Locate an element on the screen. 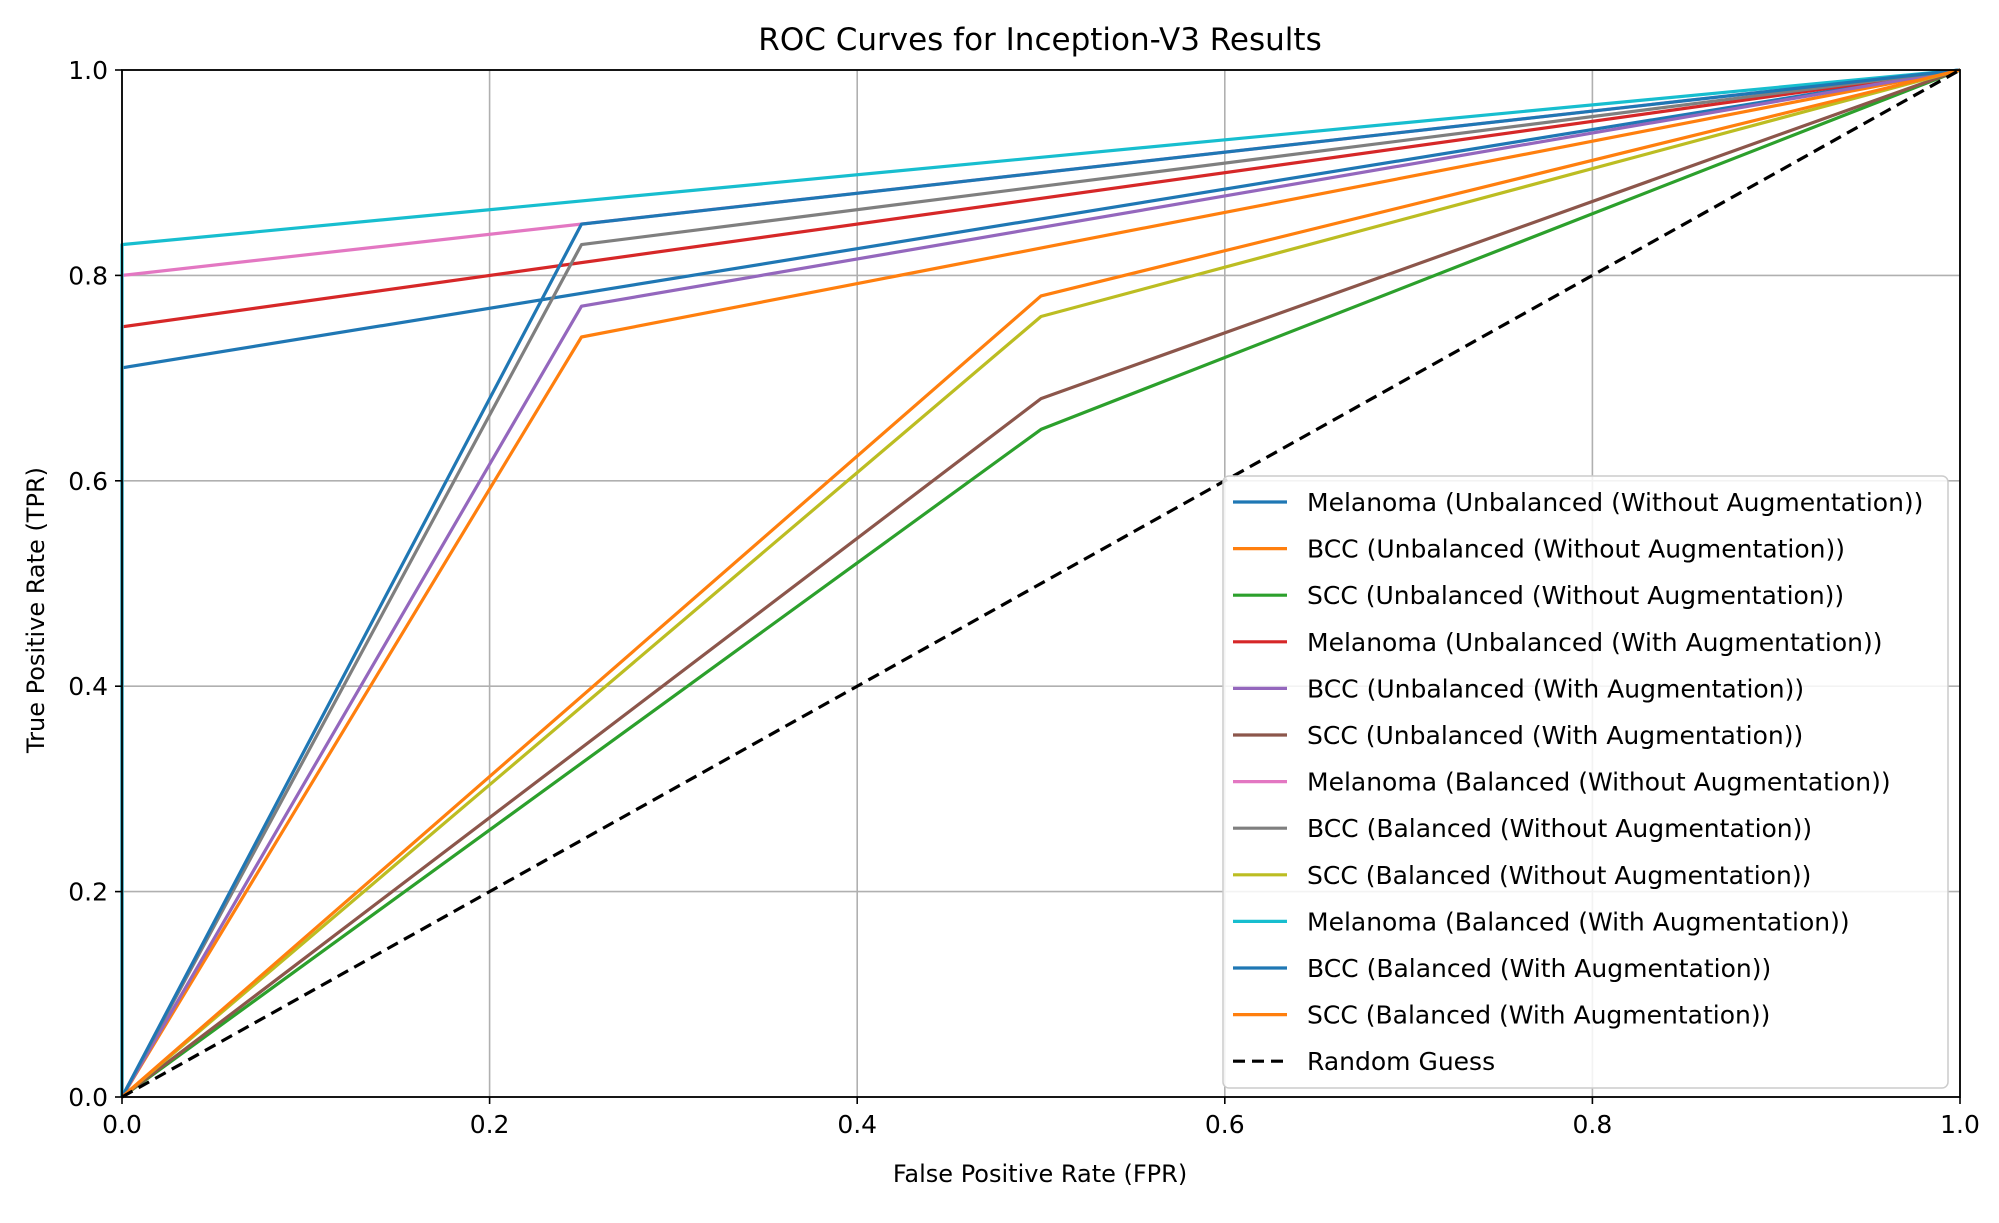  y-tick-label: 0.4 is located at coordinates (88, 686).